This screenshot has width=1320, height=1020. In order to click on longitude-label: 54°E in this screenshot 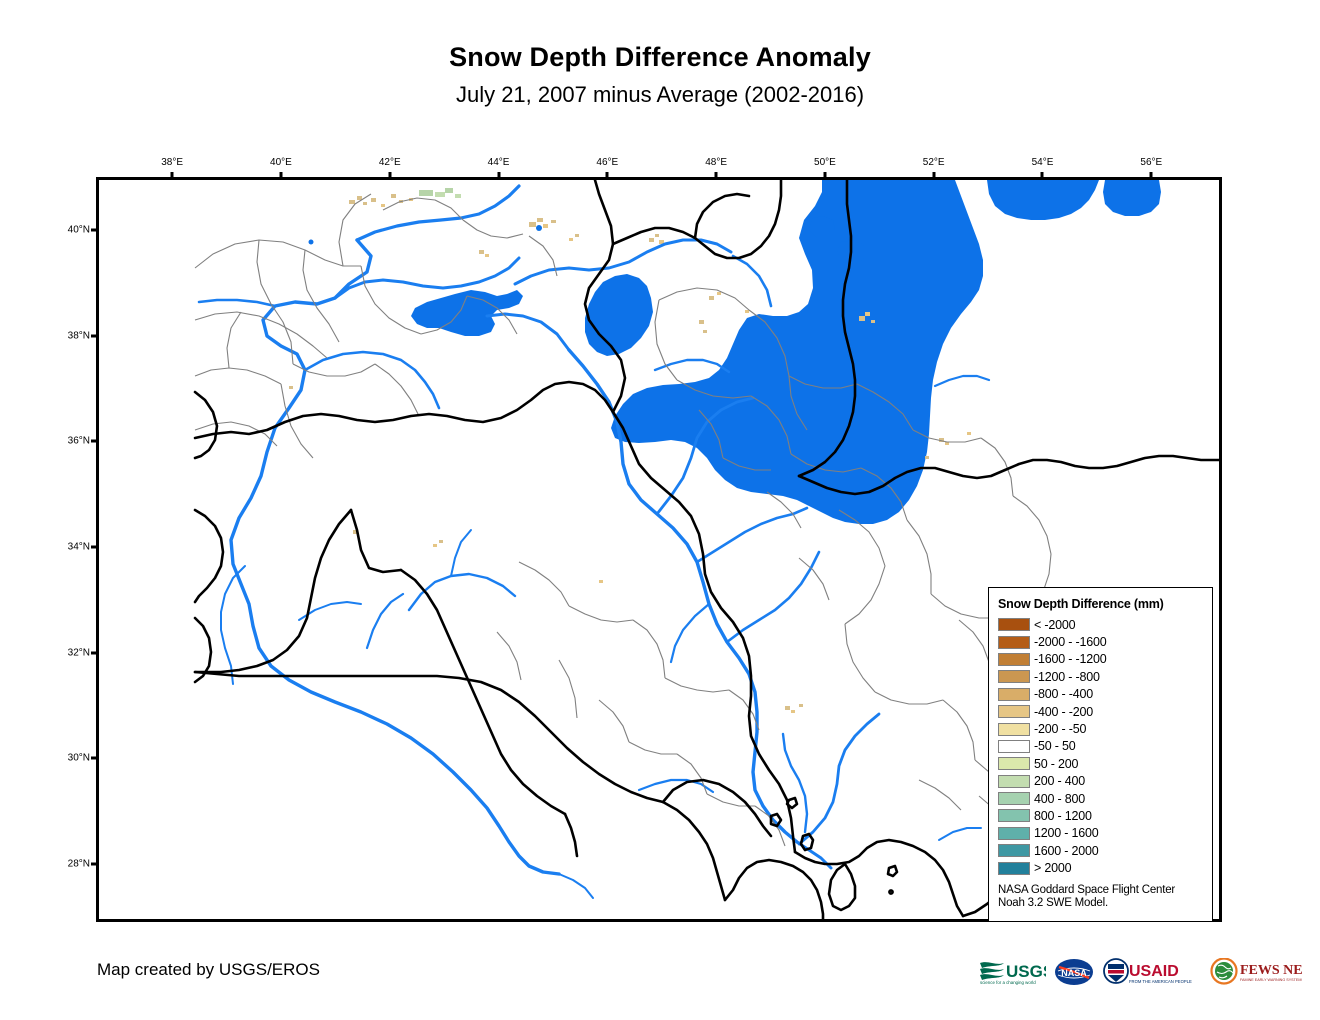, I will do `click(1042, 162)`.